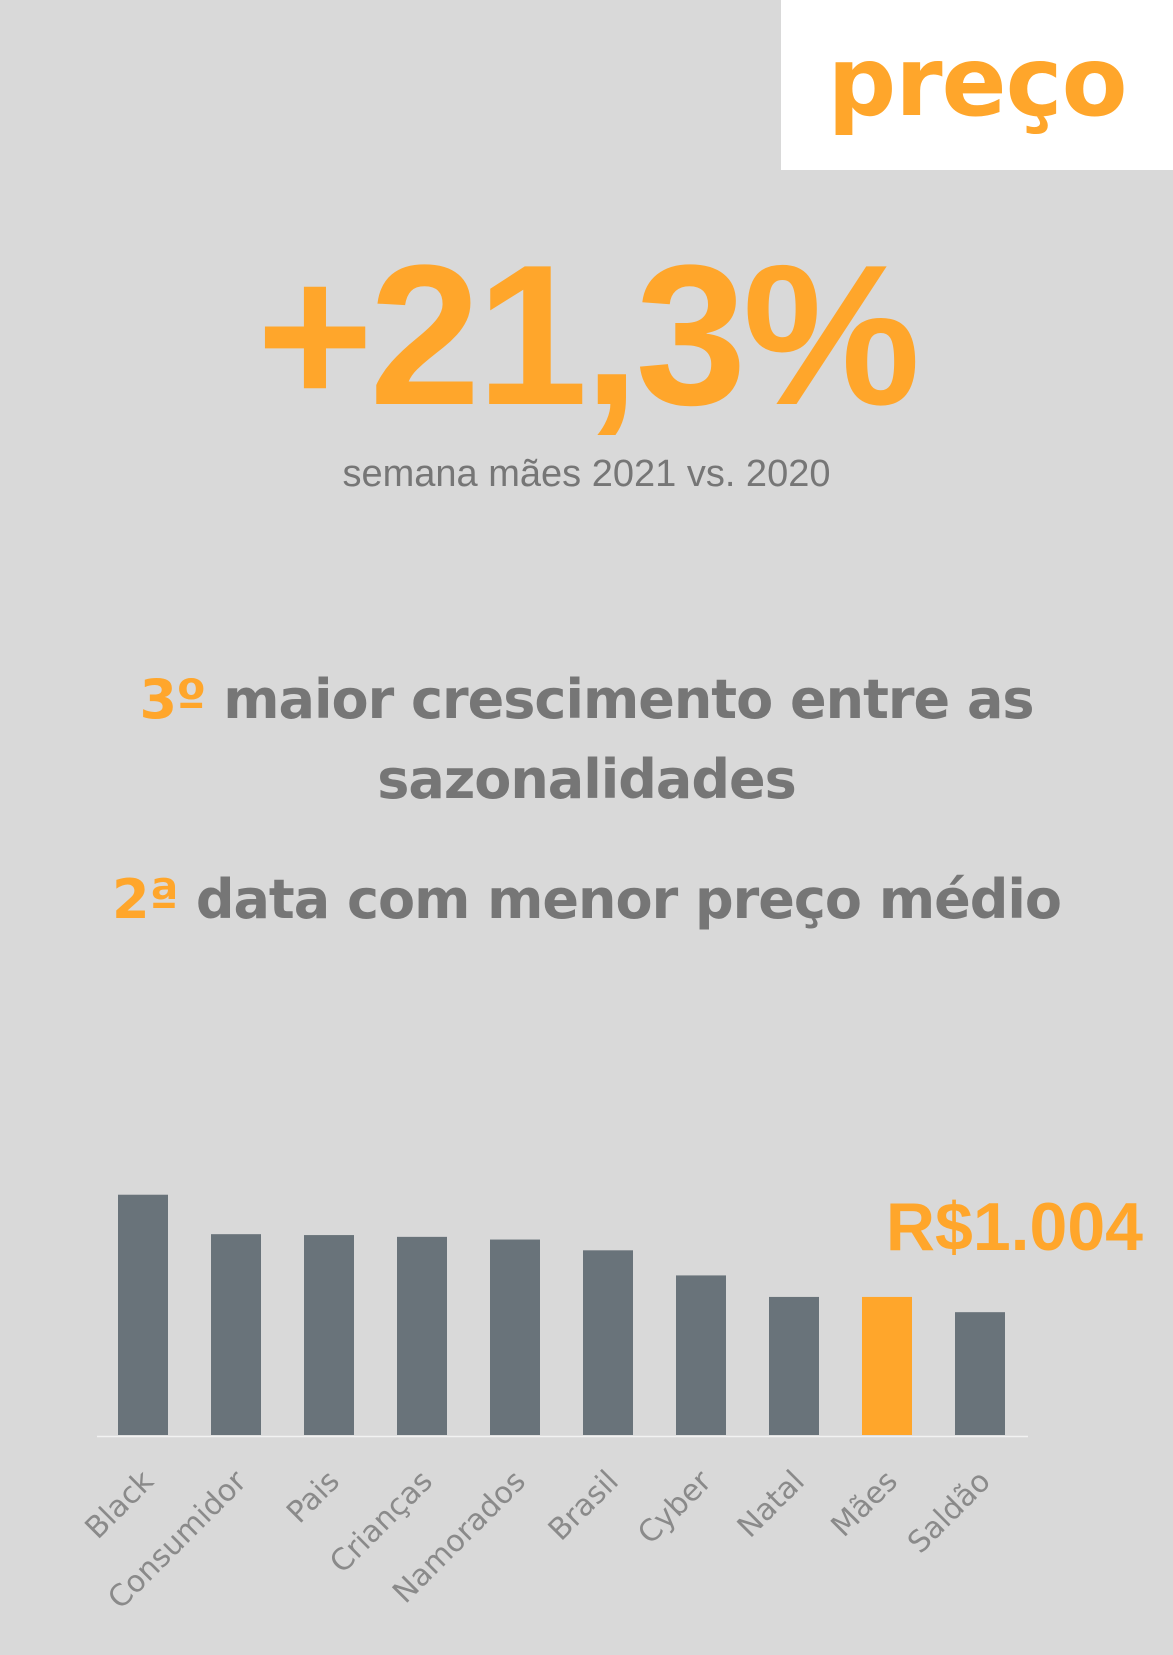 Image resolution: width=1173 pixels, height=1655 pixels. Describe the element at coordinates (172, 699) in the screenshot. I see `fact-growth-rank-number: 3º` at that location.